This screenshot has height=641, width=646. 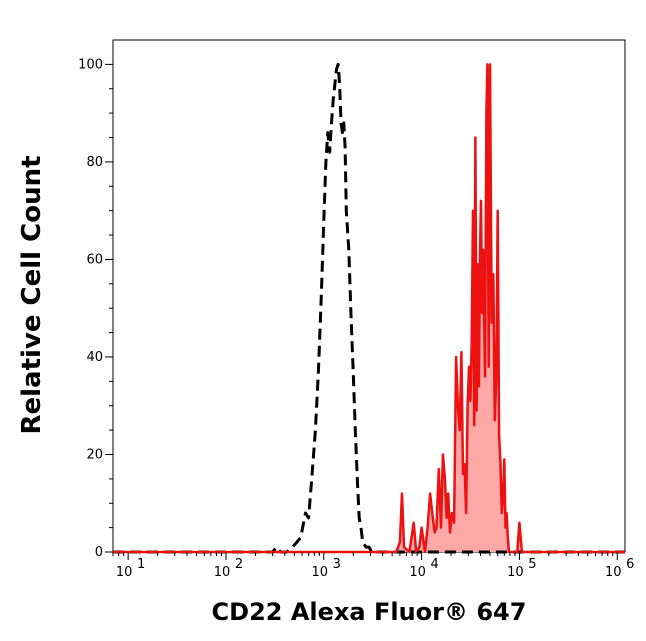 I want to click on y-tick-label: 60, so click(x=94, y=259).